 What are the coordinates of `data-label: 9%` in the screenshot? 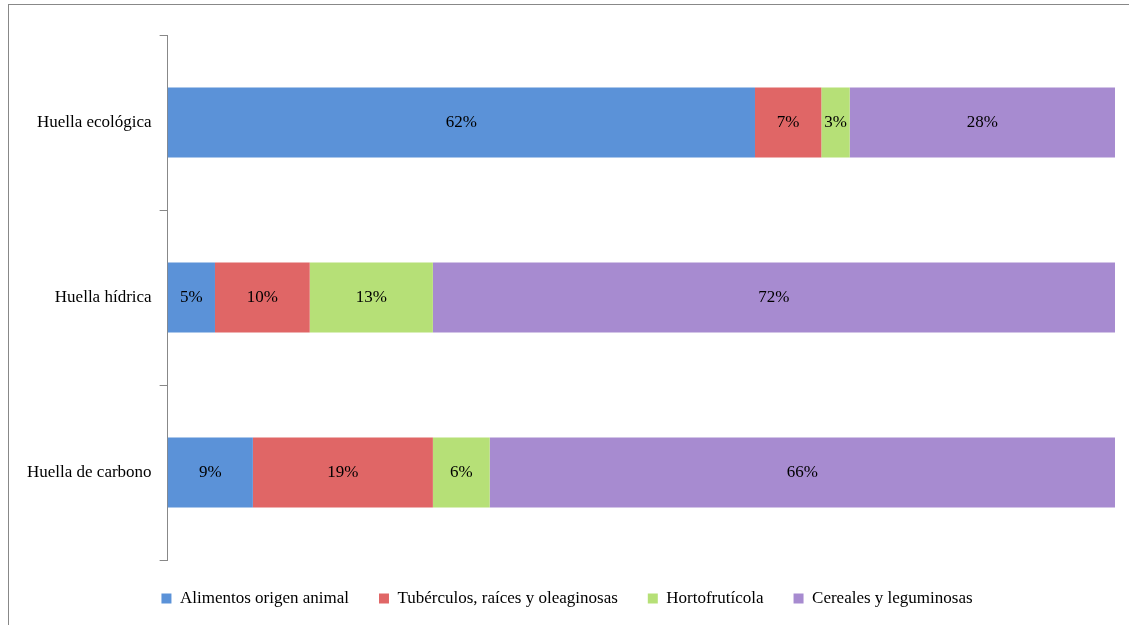 It's located at (210, 471).